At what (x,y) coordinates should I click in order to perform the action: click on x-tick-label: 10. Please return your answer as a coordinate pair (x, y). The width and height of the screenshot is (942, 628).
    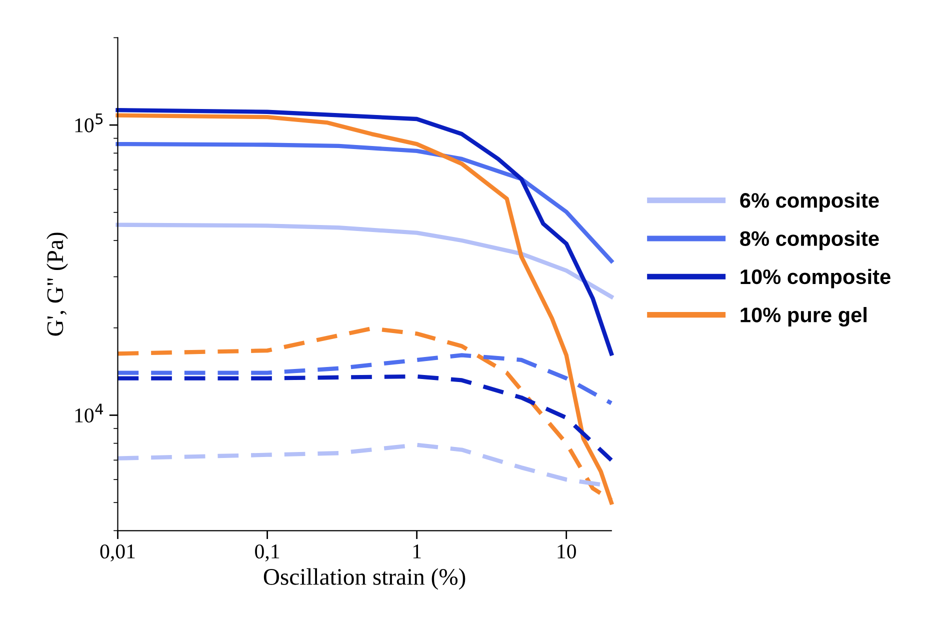
    Looking at the image, I should click on (567, 551).